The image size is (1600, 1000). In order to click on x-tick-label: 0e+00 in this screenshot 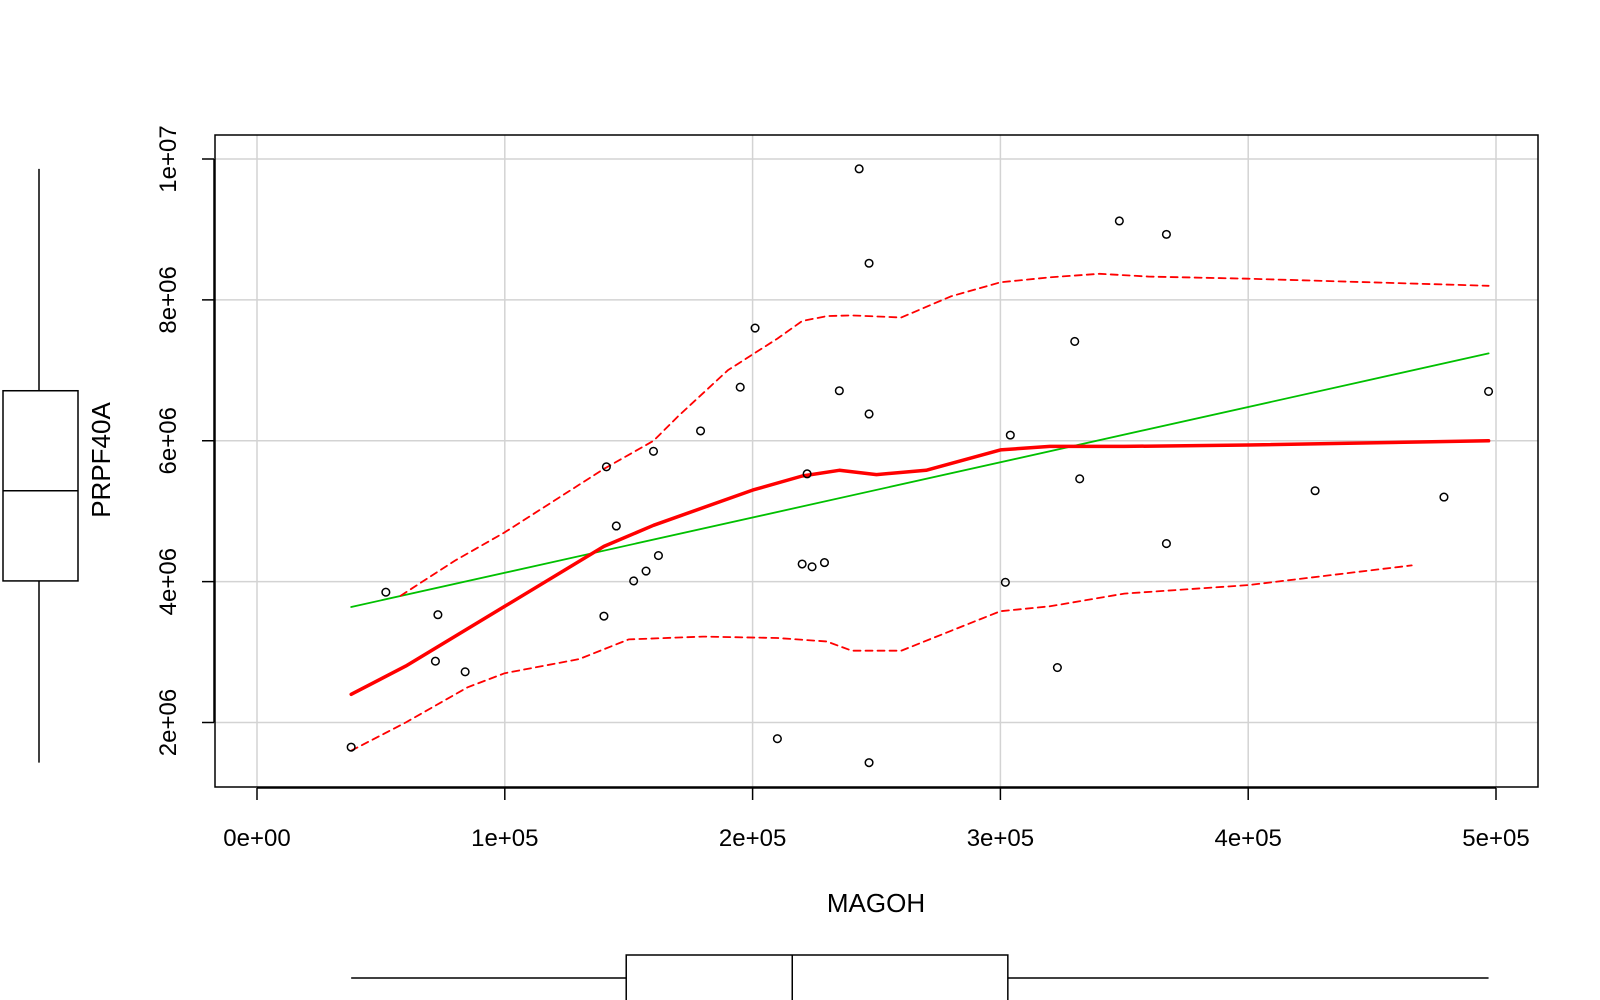, I will do `click(256, 838)`.